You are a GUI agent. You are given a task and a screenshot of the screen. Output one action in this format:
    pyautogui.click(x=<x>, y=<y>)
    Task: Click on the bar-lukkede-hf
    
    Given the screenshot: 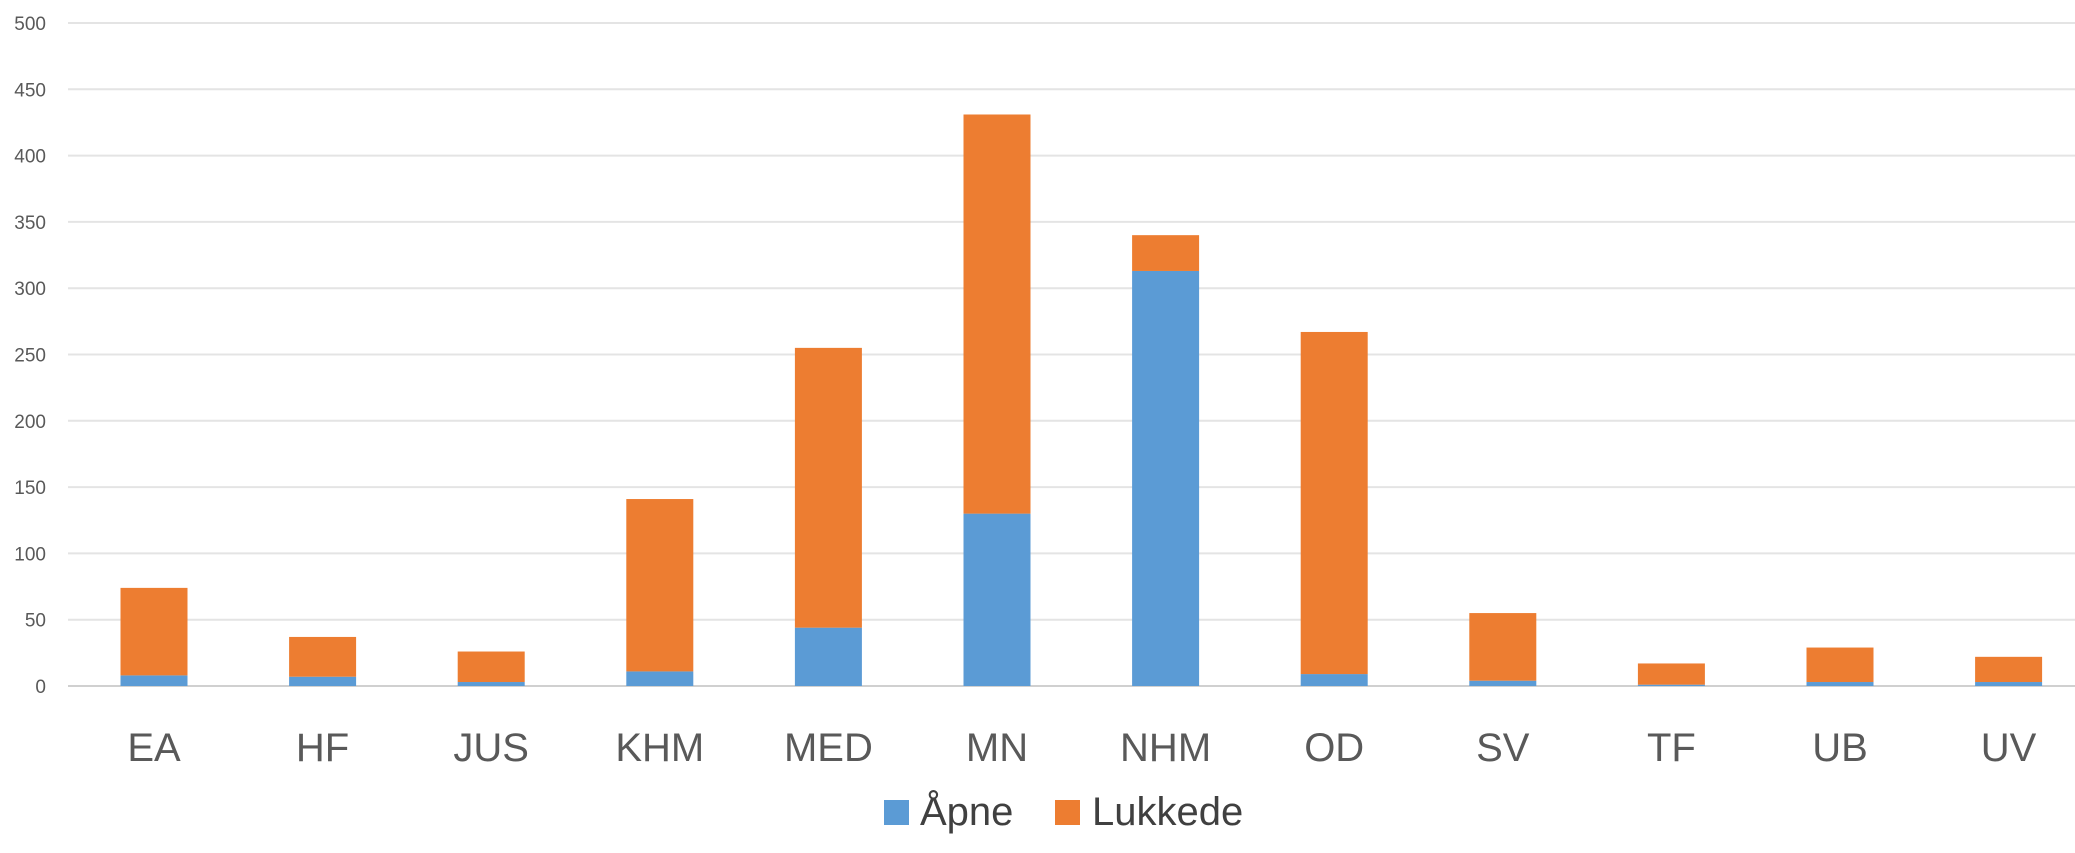 What is the action you would take?
    pyautogui.click(x=323, y=656)
    